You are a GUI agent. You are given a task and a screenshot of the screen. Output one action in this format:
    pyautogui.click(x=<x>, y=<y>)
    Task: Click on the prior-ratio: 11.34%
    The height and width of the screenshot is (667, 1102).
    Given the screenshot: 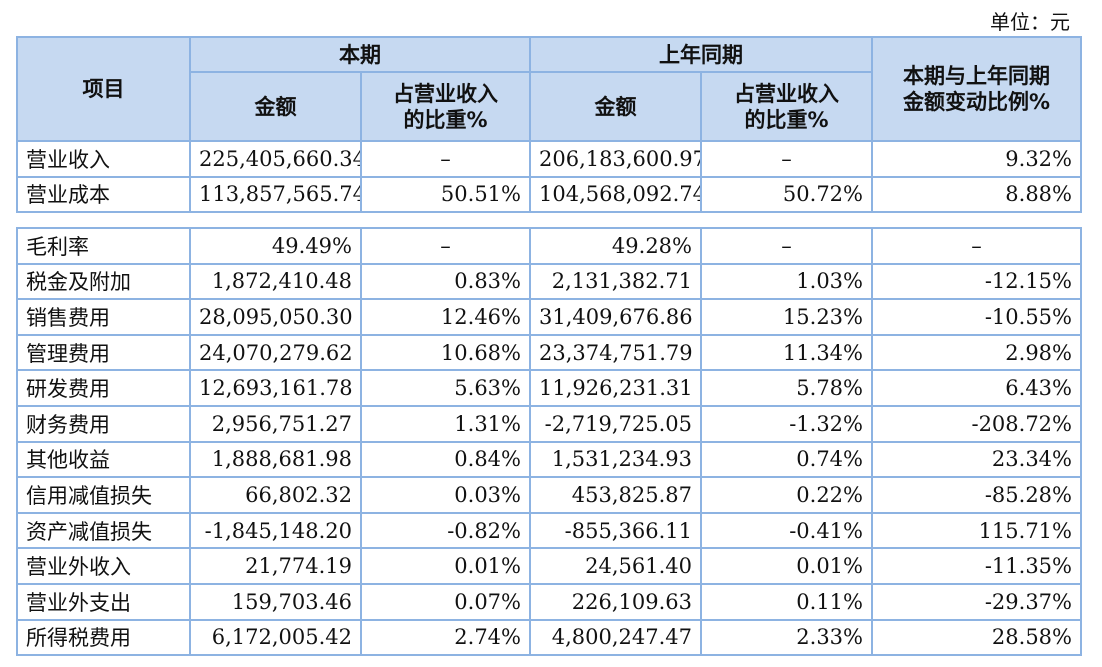 What is the action you would take?
    pyautogui.click(x=786, y=352)
    